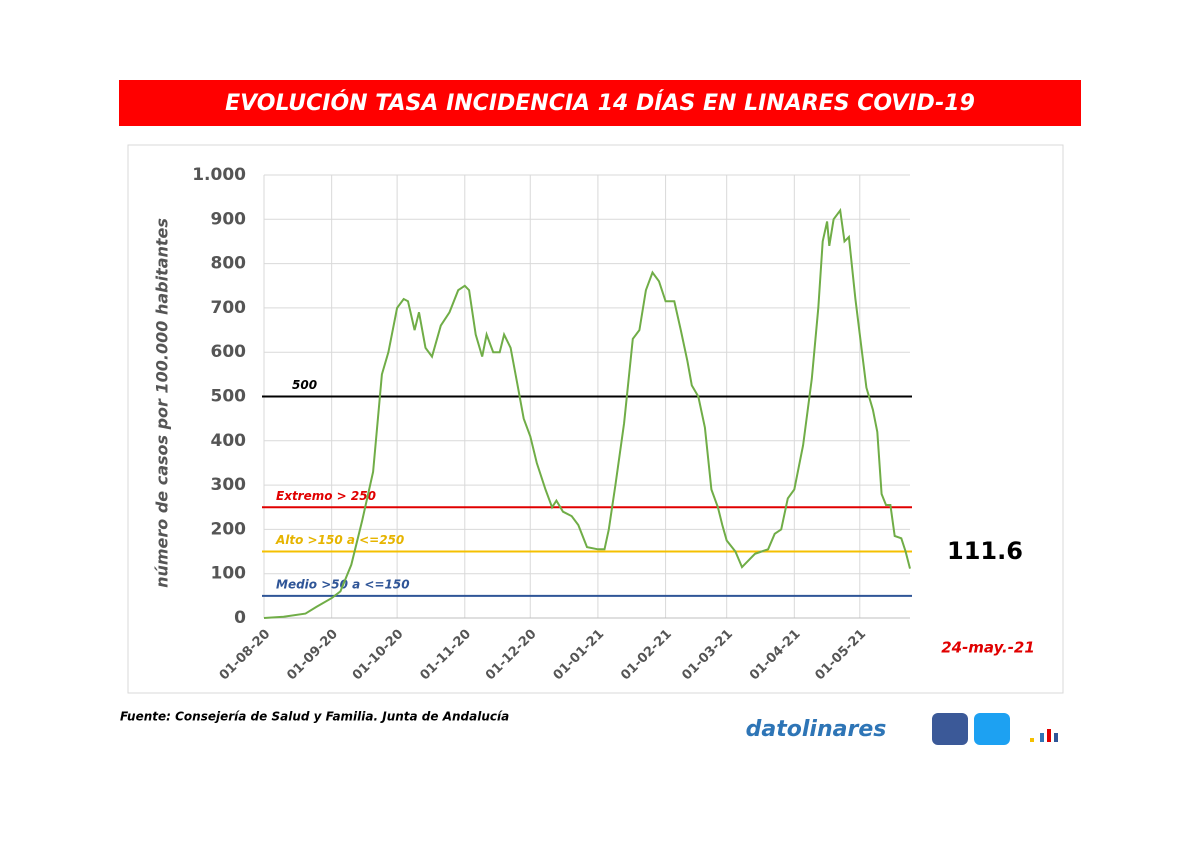 The height and width of the screenshot is (853, 1200). What do you see at coordinates (229, 397) in the screenshot?
I see `y-tick-label: 500` at bounding box center [229, 397].